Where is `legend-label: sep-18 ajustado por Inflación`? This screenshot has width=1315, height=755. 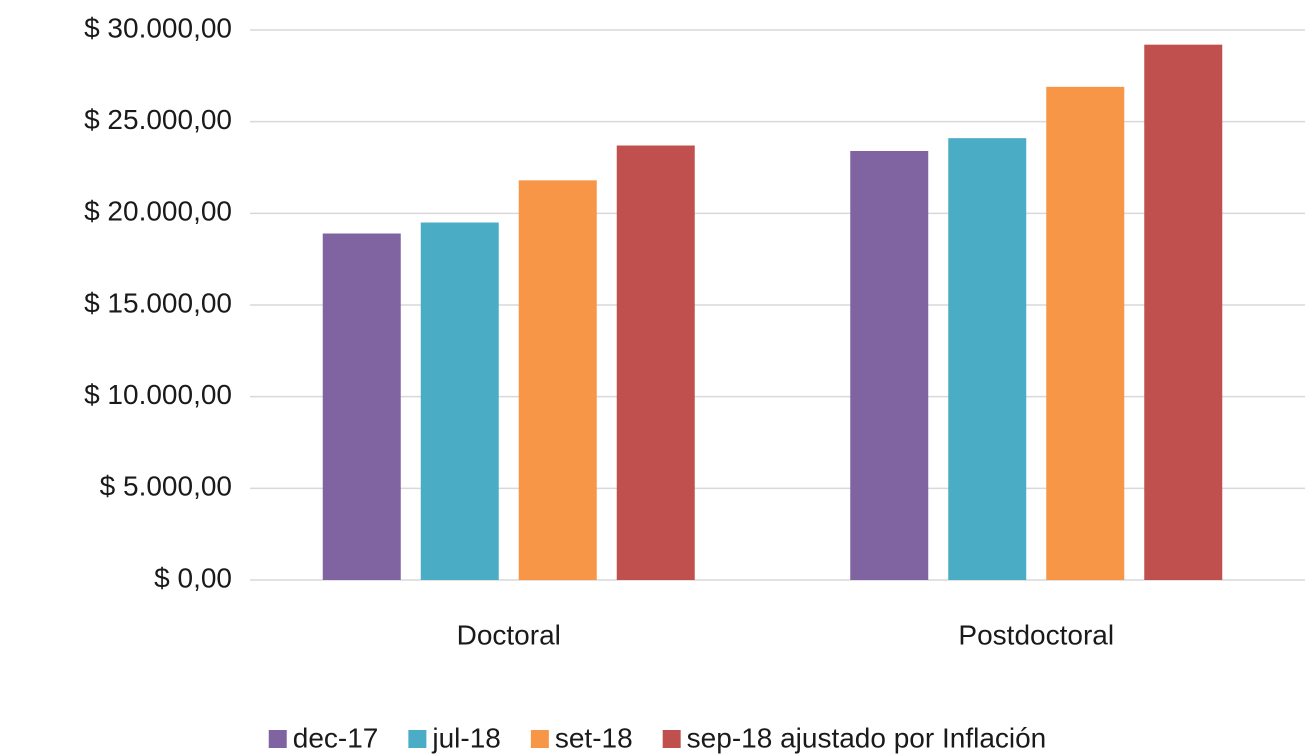
legend-label: sep-18 ajustado por Inflación is located at coordinates (867, 737).